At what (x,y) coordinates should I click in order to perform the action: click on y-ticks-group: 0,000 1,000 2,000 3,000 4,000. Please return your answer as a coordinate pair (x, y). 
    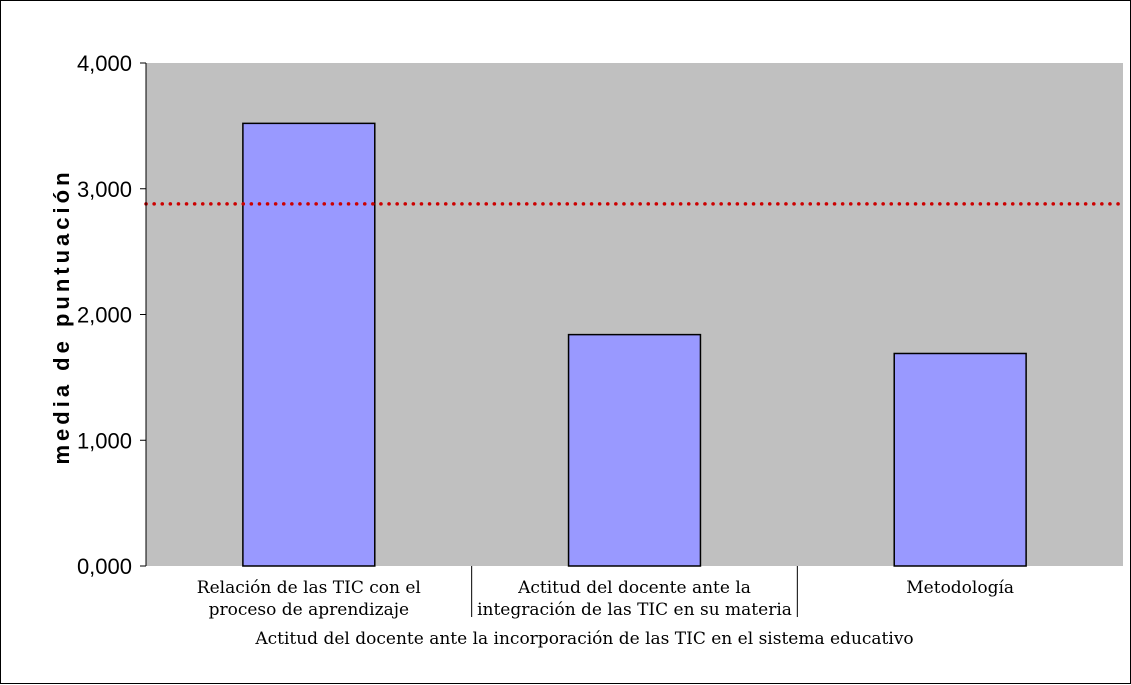
    Looking at the image, I should click on (111, 315).